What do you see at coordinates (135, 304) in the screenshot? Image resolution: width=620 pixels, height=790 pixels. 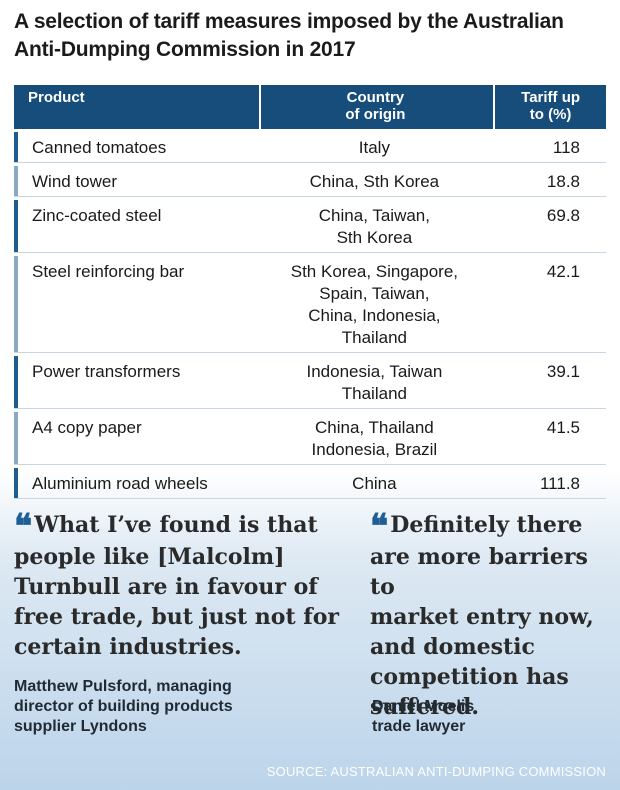 I see `cell-product: Steel reinforcing bar` at bounding box center [135, 304].